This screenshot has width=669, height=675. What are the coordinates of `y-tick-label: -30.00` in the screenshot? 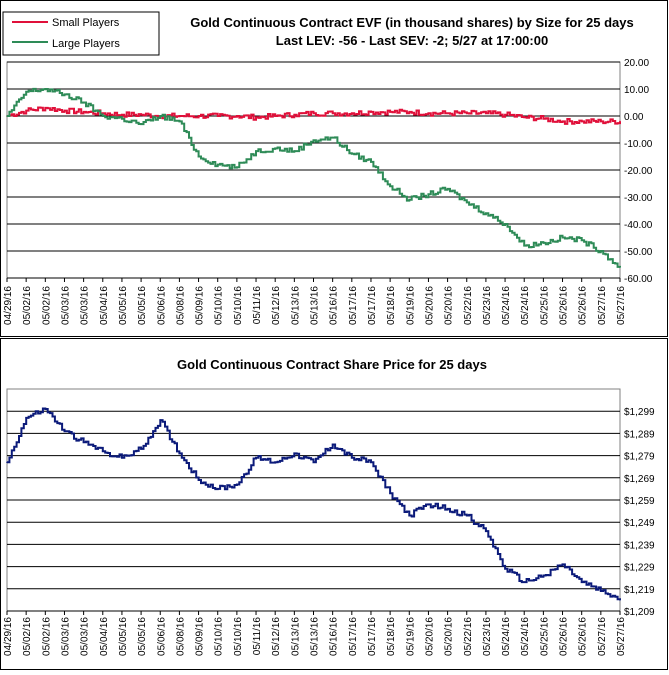 It's located at (638, 198).